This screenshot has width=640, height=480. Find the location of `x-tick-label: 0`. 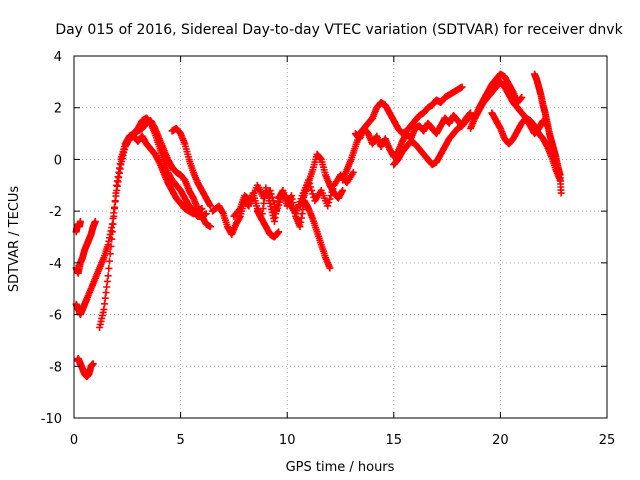

x-tick-label: 0 is located at coordinates (74, 440).